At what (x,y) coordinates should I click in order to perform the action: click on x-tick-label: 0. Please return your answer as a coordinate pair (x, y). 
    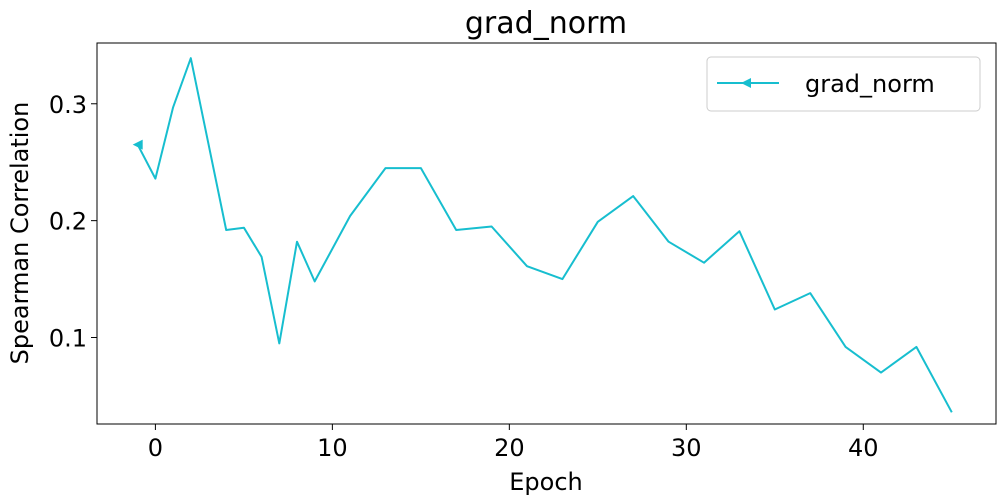
    Looking at the image, I should click on (155, 448).